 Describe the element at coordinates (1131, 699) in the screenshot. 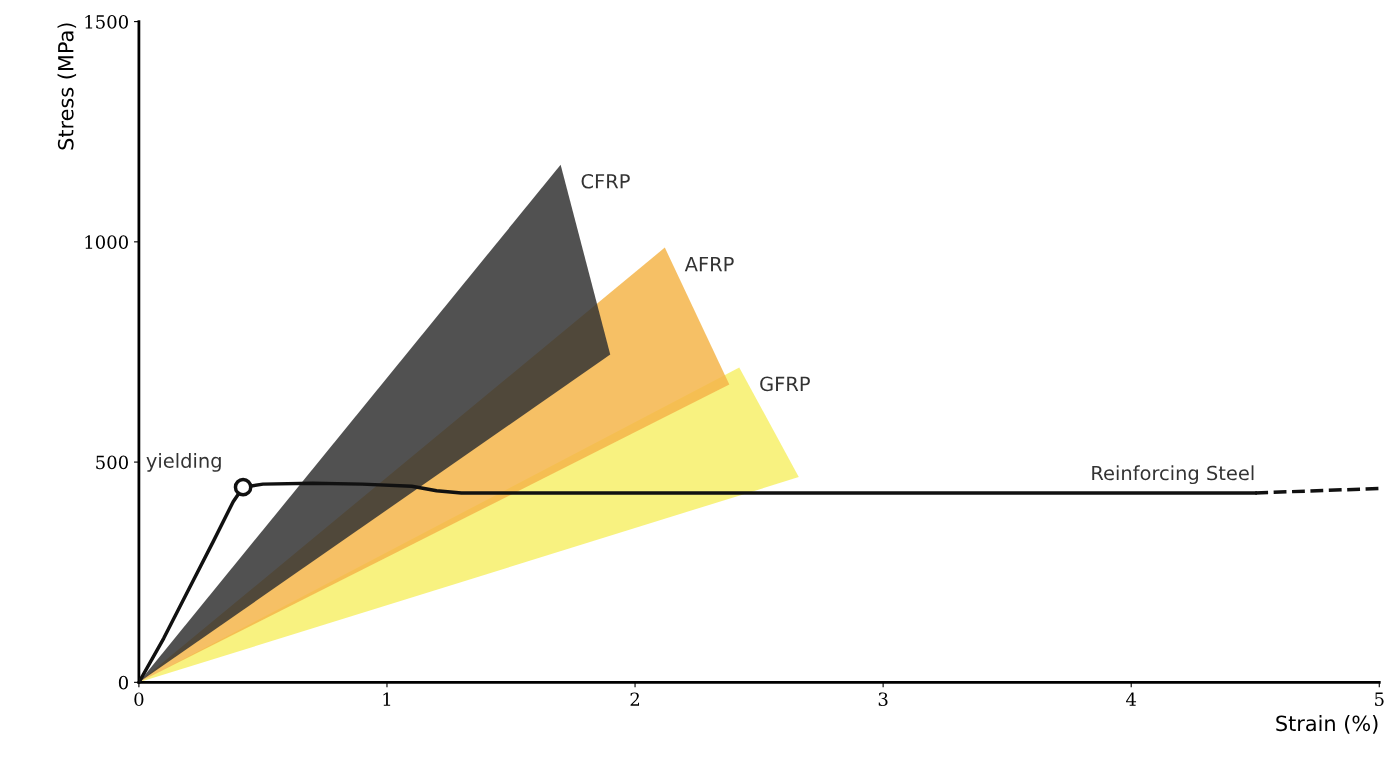

I see `x-tick-label: 4` at that location.